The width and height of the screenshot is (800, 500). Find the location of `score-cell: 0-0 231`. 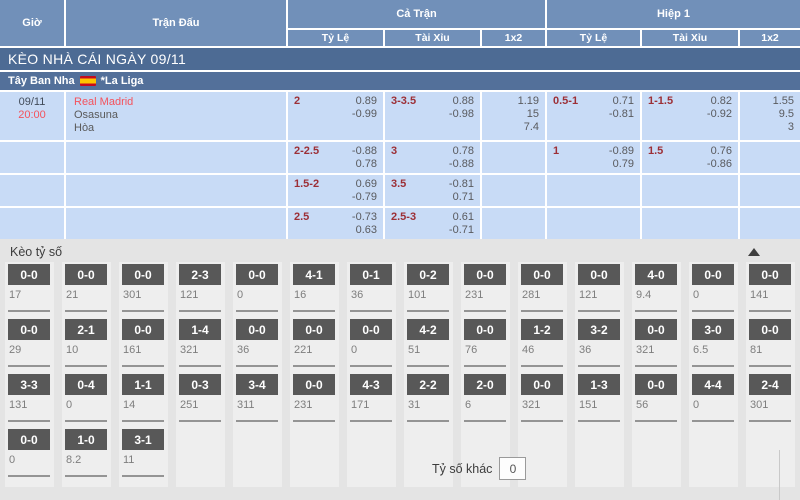

score-cell: 0-0 231 is located at coordinates (314, 399).